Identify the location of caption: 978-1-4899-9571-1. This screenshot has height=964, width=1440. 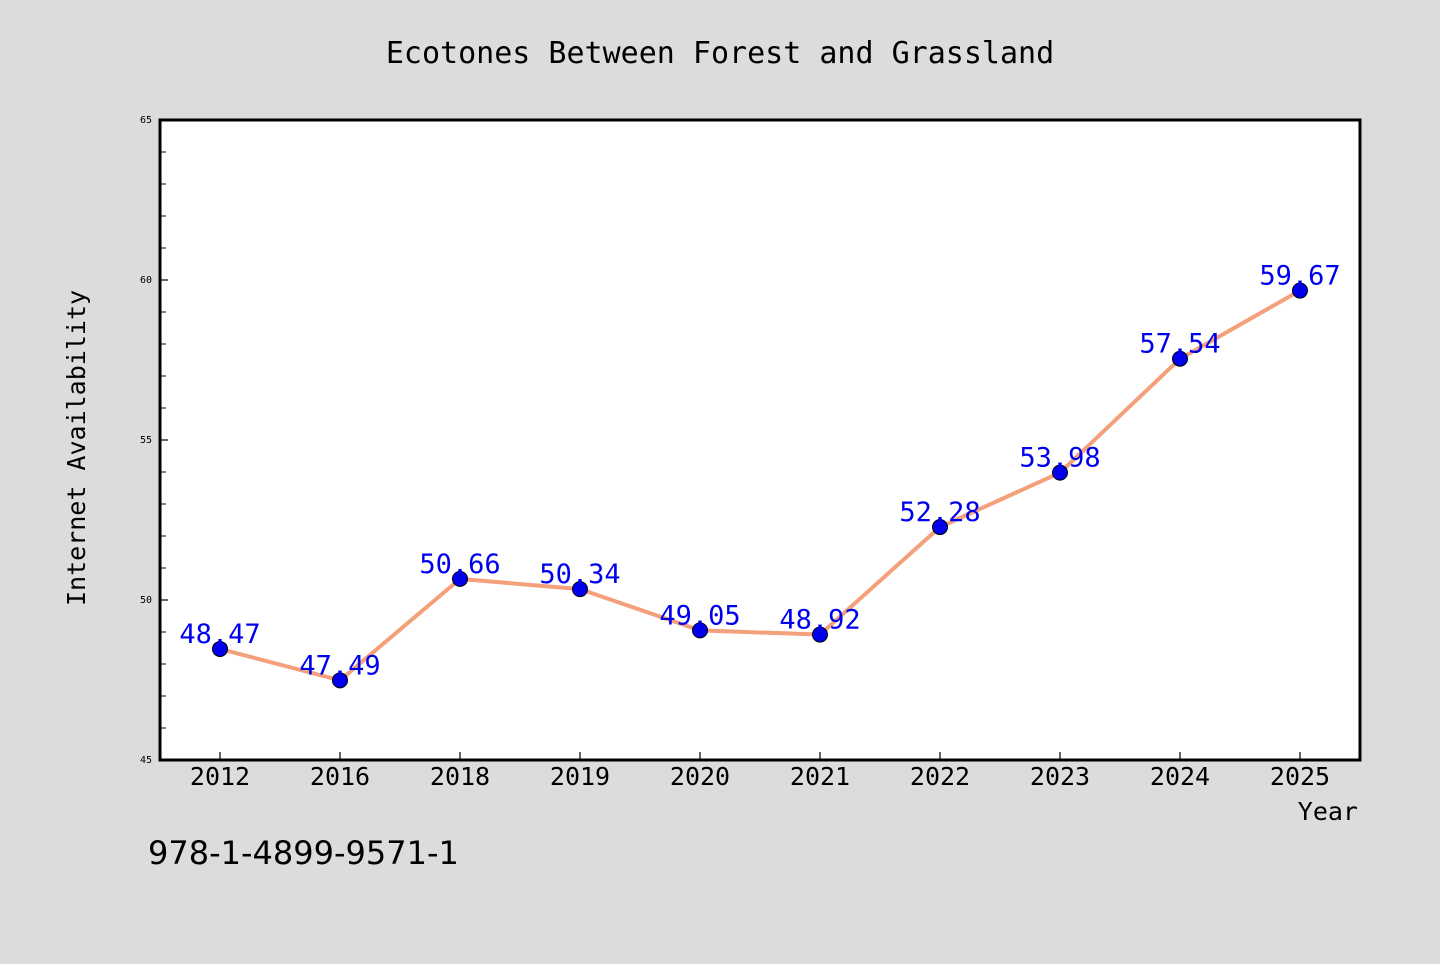
(303, 853).